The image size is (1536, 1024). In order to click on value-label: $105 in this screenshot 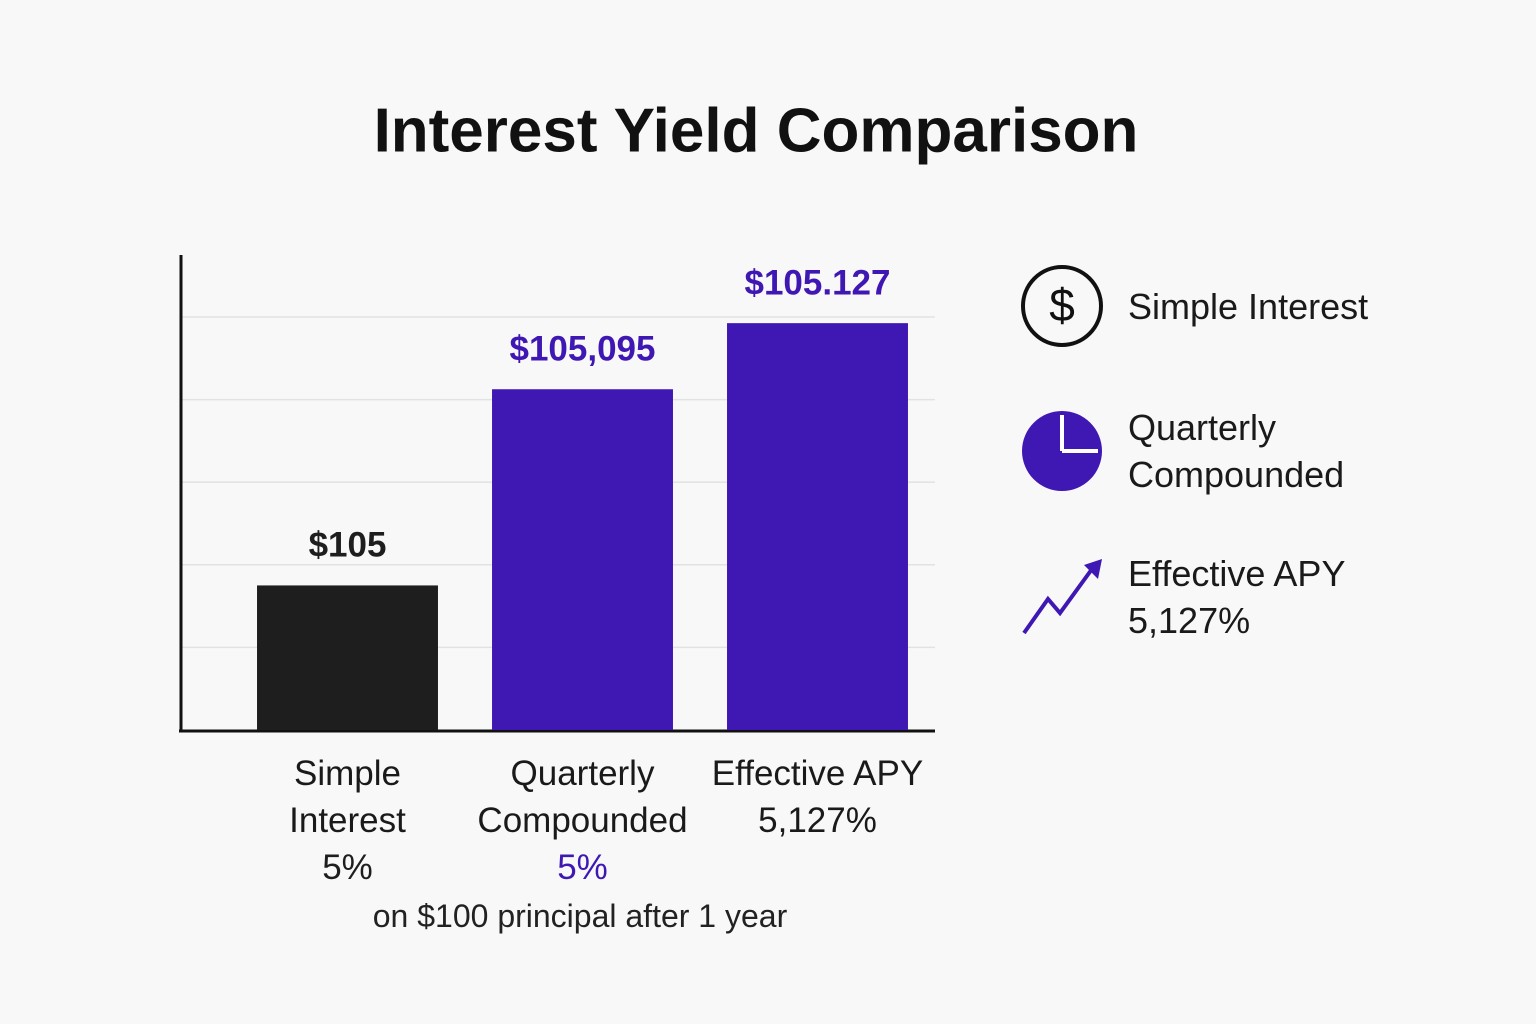, I will do `click(348, 545)`.